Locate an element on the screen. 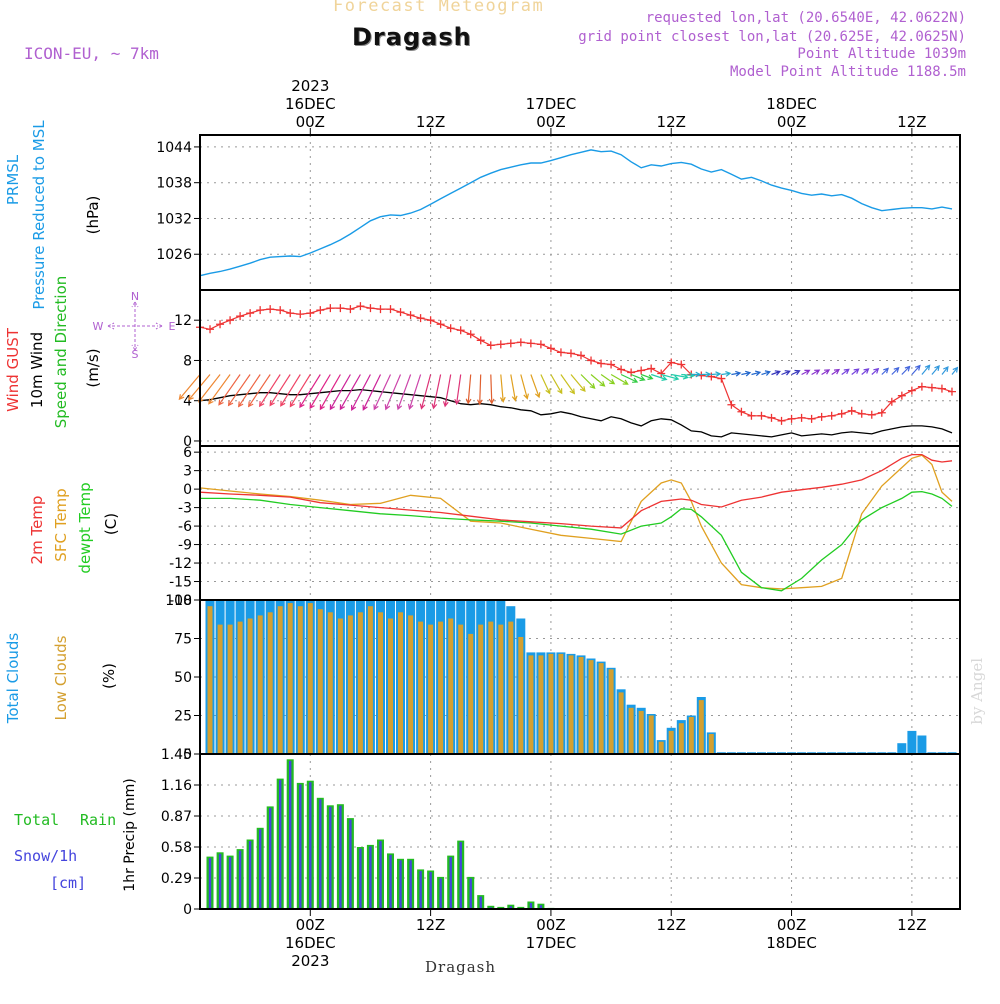 The image size is (1000, 1004). temp-2m-line is located at coordinates (576, 491).